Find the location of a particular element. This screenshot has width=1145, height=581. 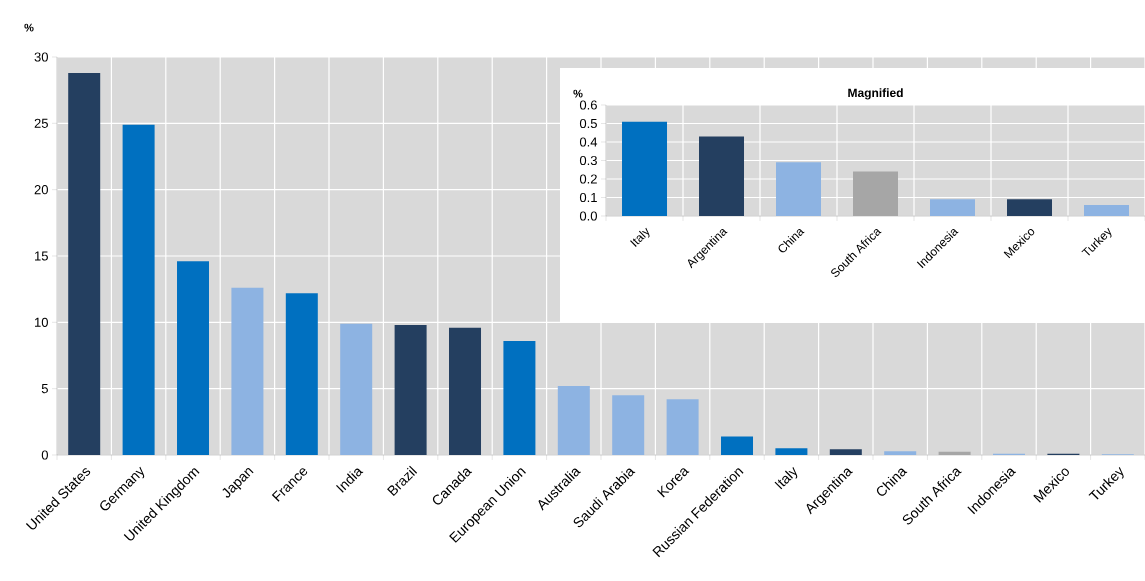

y-tick-label: 0.3 is located at coordinates (588, 160).